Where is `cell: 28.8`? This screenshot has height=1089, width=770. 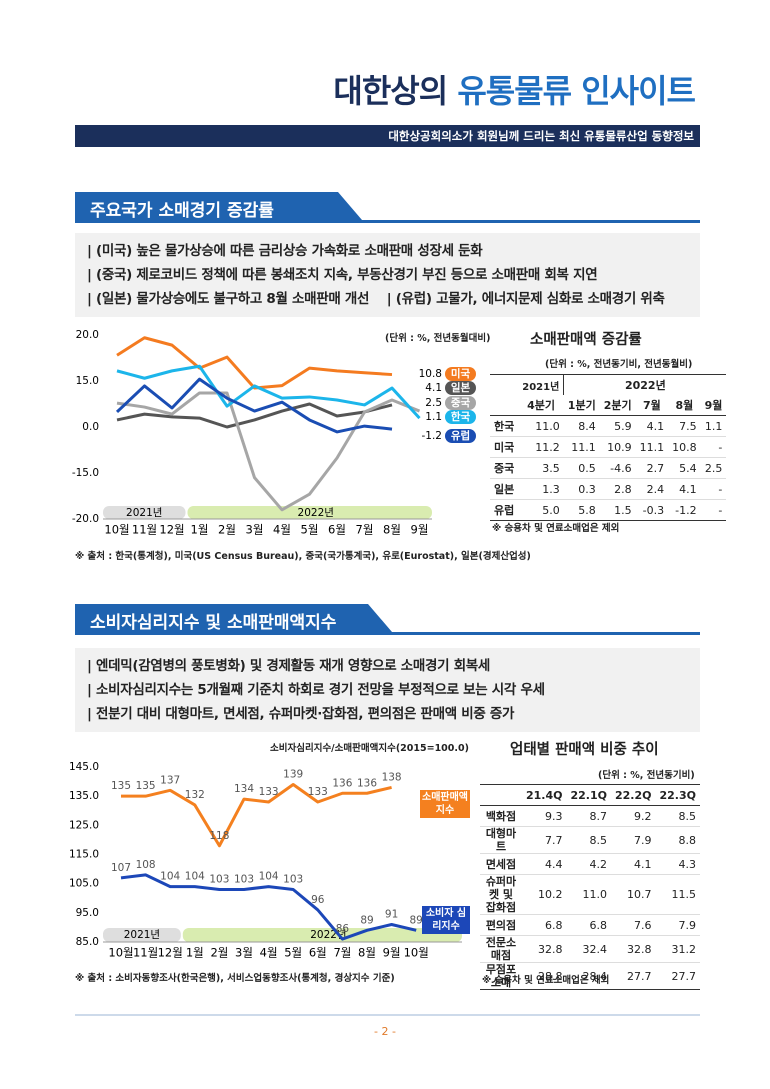 cell: 28.8 is located at coordinates (550, 976).